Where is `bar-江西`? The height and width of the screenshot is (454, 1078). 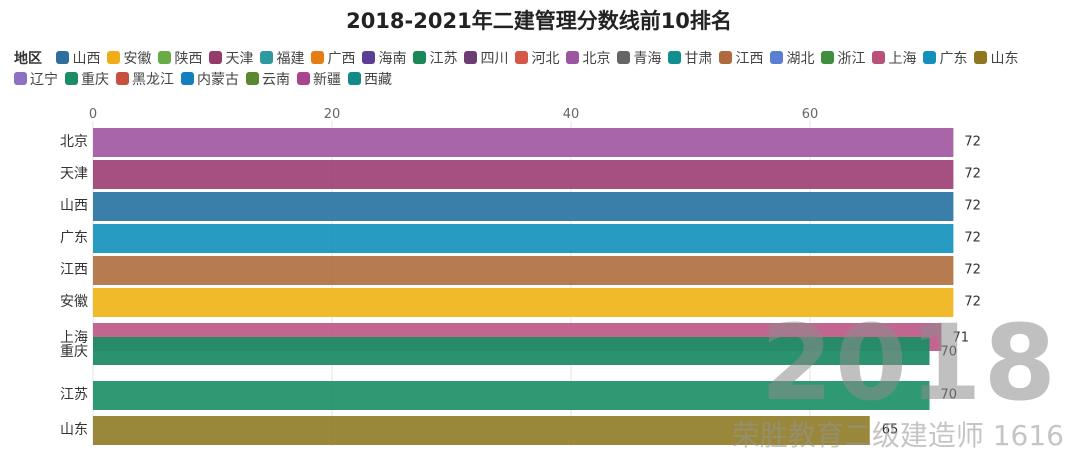
bar-江西 is located at coordinates (523, 270).